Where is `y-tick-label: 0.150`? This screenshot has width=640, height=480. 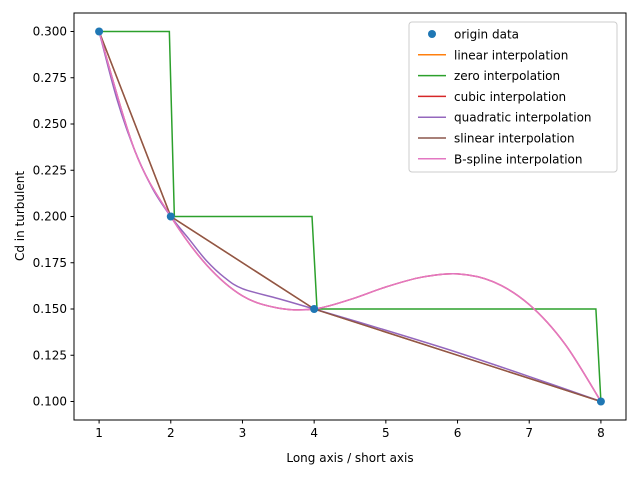
y-tick-label: 0.150 is located at coordinates (50, 309).